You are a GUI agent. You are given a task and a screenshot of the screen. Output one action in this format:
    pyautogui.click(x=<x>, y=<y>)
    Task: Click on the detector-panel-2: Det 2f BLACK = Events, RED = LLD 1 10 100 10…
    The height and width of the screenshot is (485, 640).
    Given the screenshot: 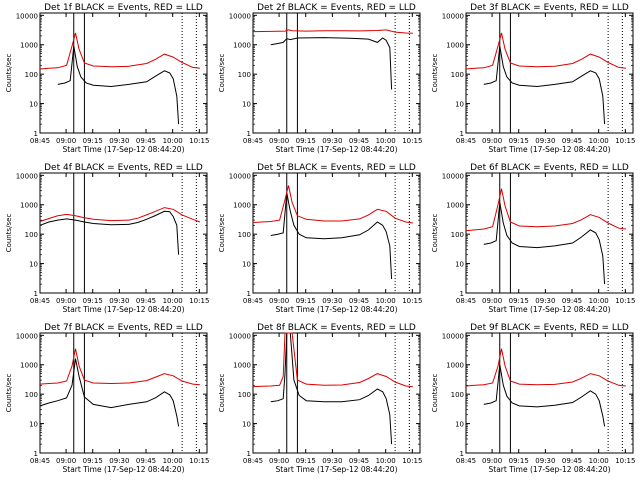 What is the action you would take?
    pyautogui.click(x=320, y=78)
    